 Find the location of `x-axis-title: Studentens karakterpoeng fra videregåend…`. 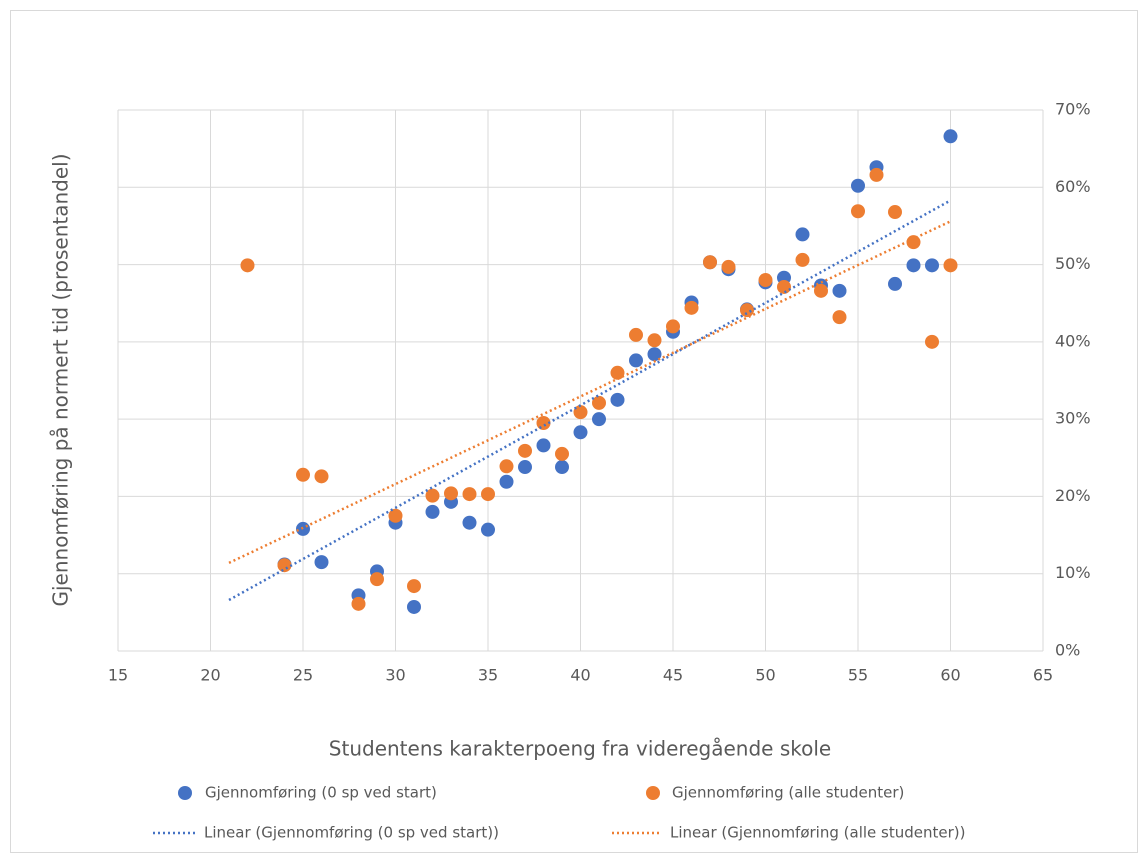

x-axis-title: Studentens karakterpoeng fra videregåend… is located at coordinates (580, 749).